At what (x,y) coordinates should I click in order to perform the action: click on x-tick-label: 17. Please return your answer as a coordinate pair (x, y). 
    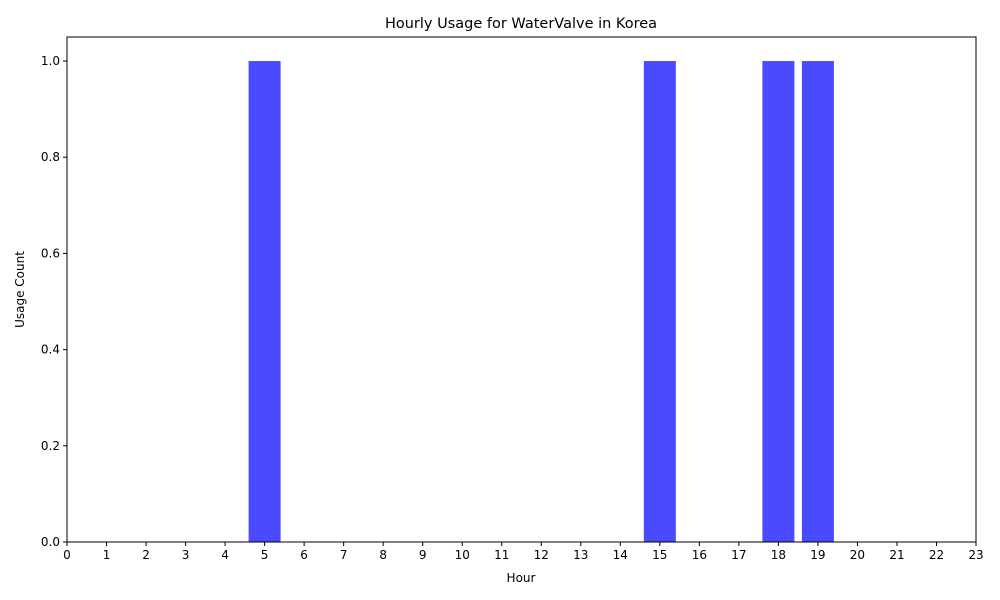
    Looking at the image, I should click on (738, 555).